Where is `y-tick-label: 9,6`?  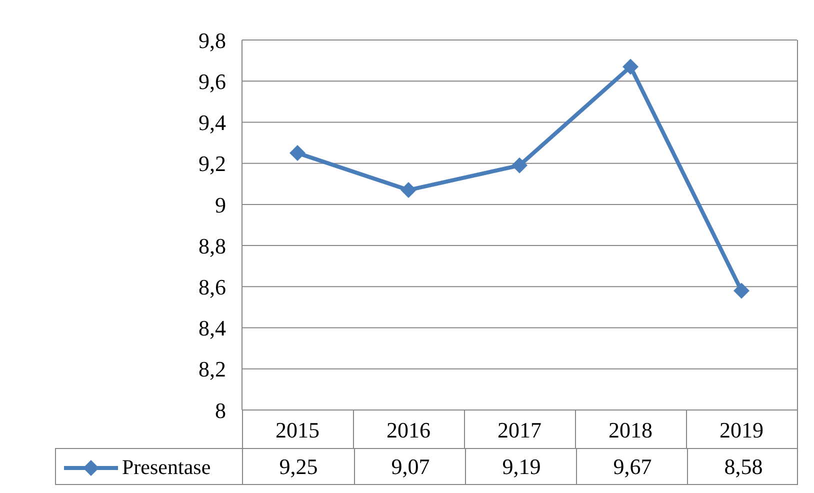 y-tick-label: 9,6 is located at coordinates (212, 81).